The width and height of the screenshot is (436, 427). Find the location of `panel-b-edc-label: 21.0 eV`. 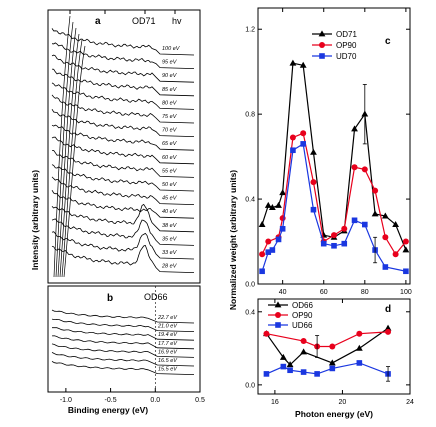

panel-b-edc-label: 21.0 eV is located at coordinates (167, 327).